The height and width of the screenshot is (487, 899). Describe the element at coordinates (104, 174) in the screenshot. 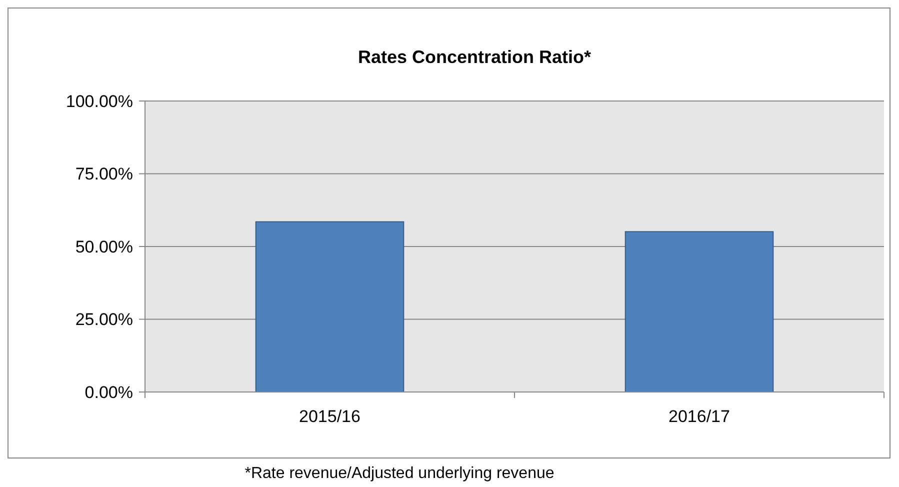

I see `y-tick-label: 75.00%` at that location.